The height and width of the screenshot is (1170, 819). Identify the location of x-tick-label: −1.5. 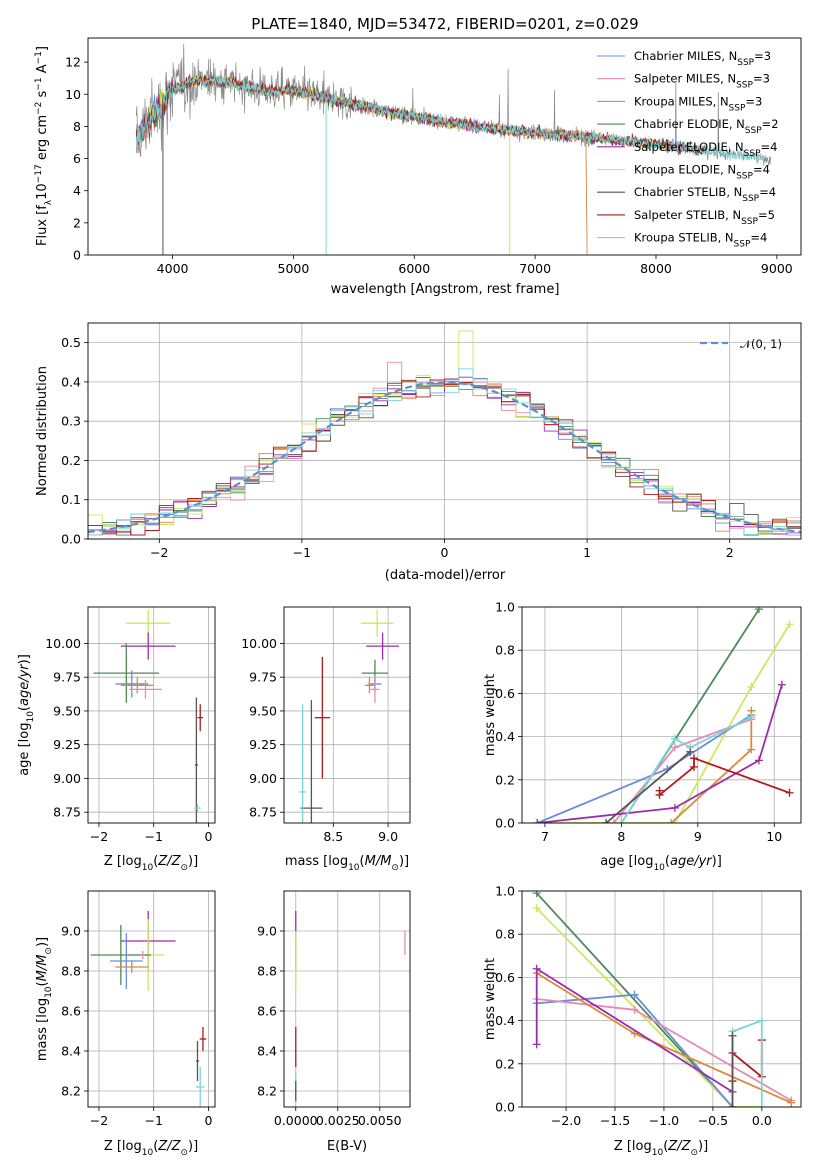
(615, 1120).